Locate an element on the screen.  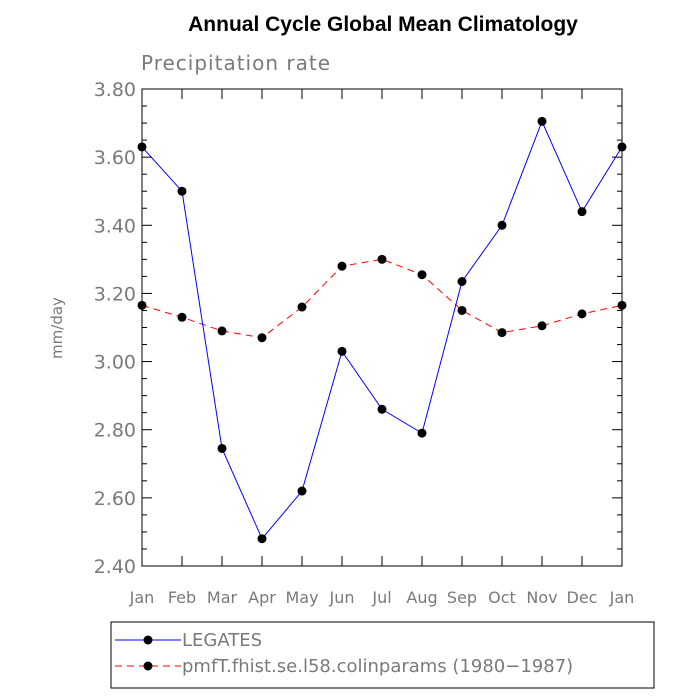
y-tick-label: 2.60 is located at coordinates (115, 499).